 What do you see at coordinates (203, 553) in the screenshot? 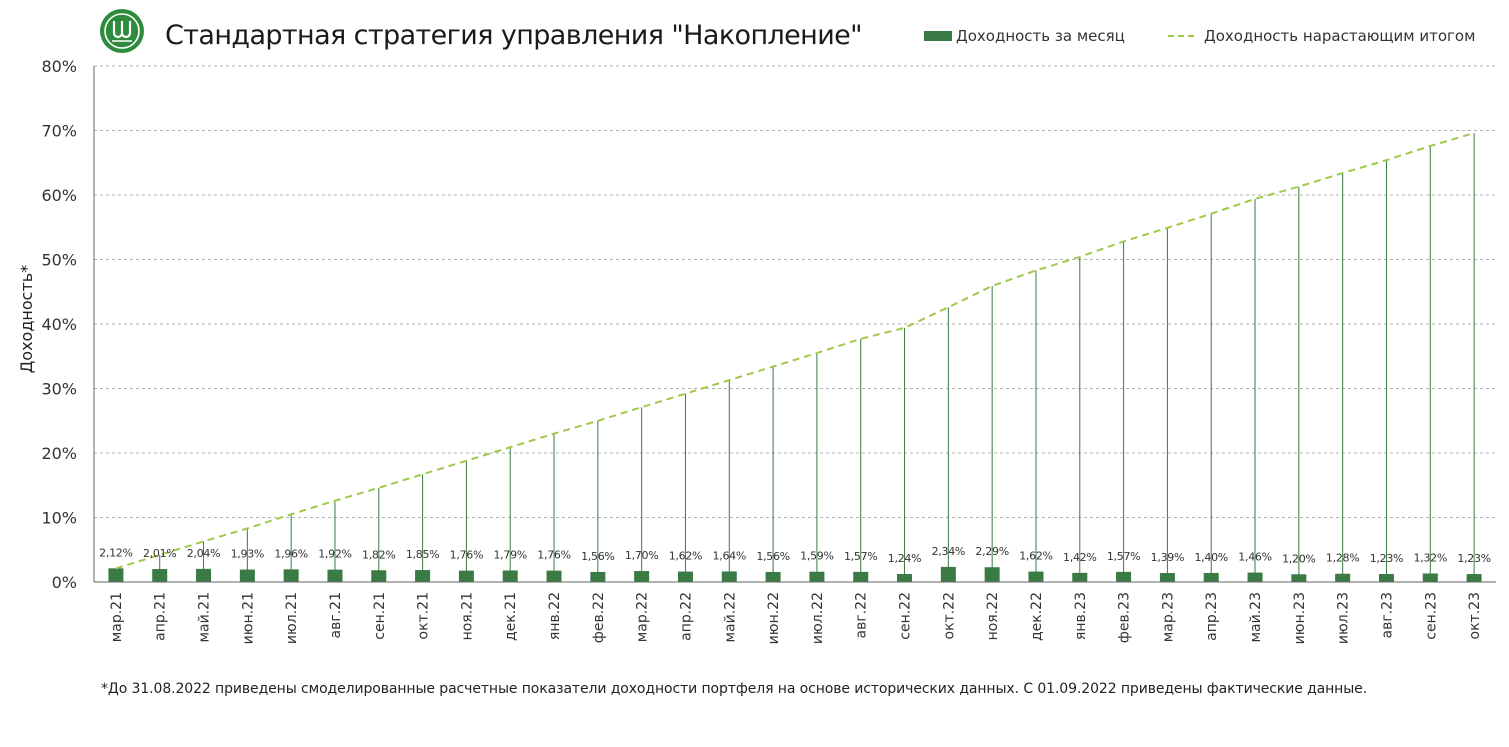
I see `bar-data-label: 2,04%` at bounding box center [203, 553].